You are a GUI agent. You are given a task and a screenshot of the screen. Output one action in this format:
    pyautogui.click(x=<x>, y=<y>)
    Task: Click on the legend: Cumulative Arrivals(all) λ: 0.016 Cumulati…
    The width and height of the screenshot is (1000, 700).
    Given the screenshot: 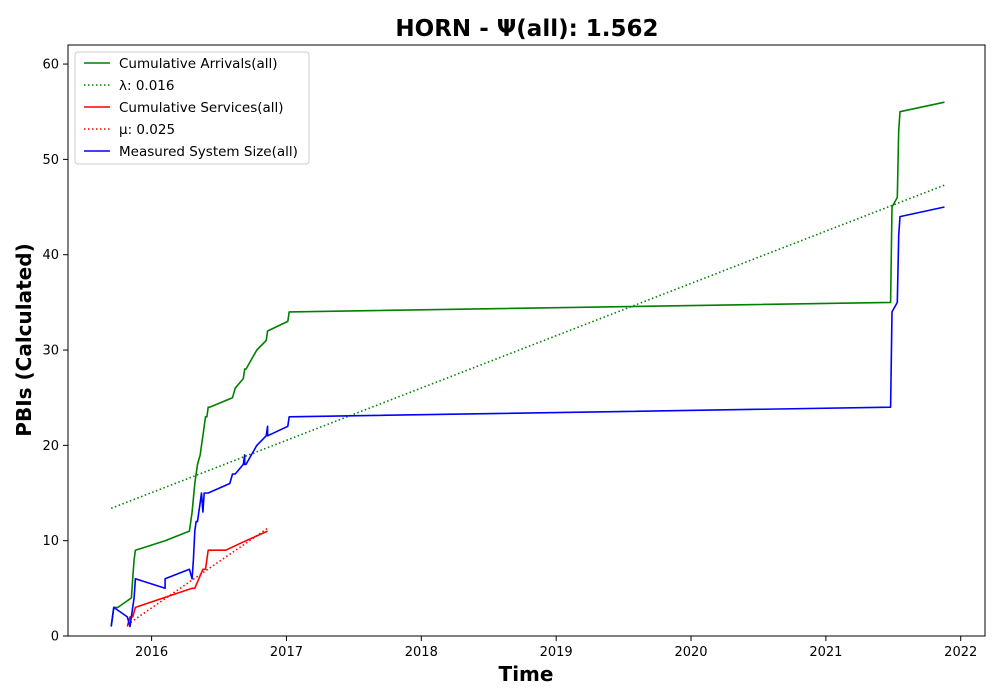 What is the action you would take?
    pyautogui.click(x=192, y=108)
    